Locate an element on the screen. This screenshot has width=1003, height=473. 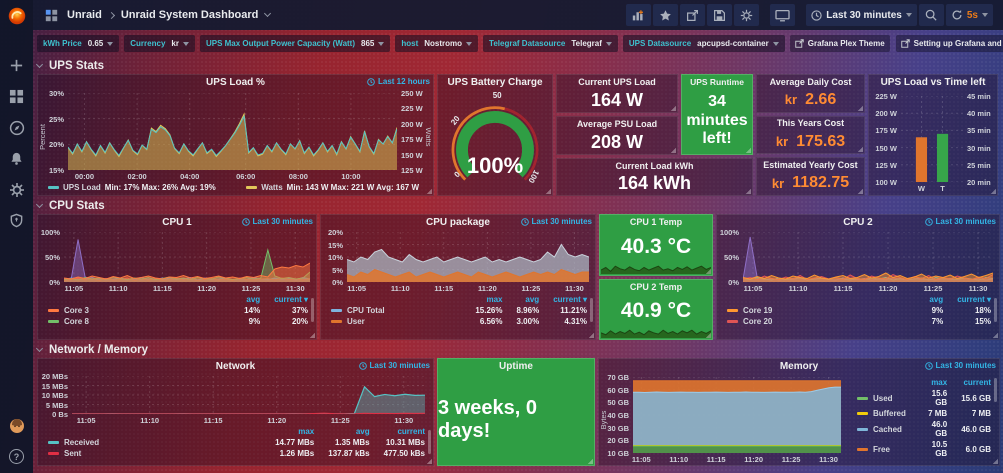
time-range-picker: Last 30 minutes is located at coordinates (861, 15).